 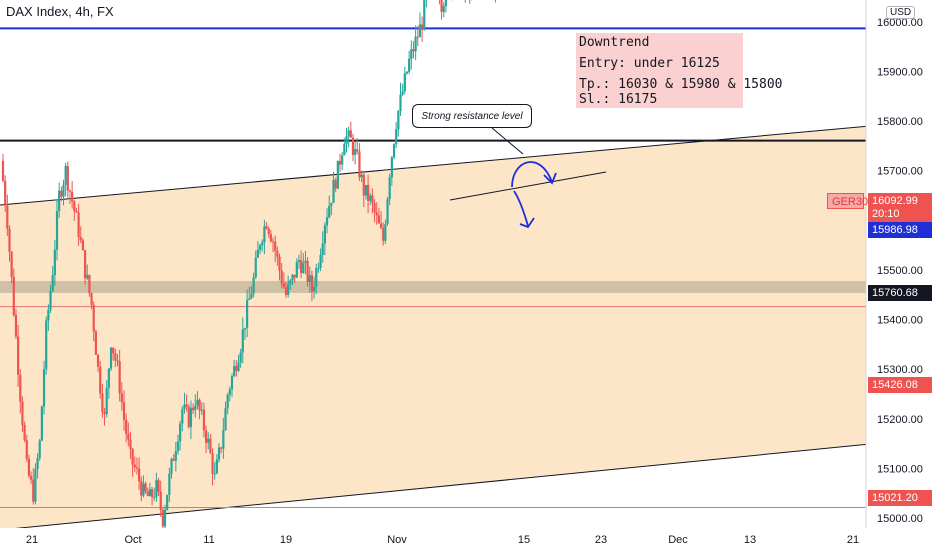 I want to click on time-tick-label: Oct, so click(x=132, y=540).